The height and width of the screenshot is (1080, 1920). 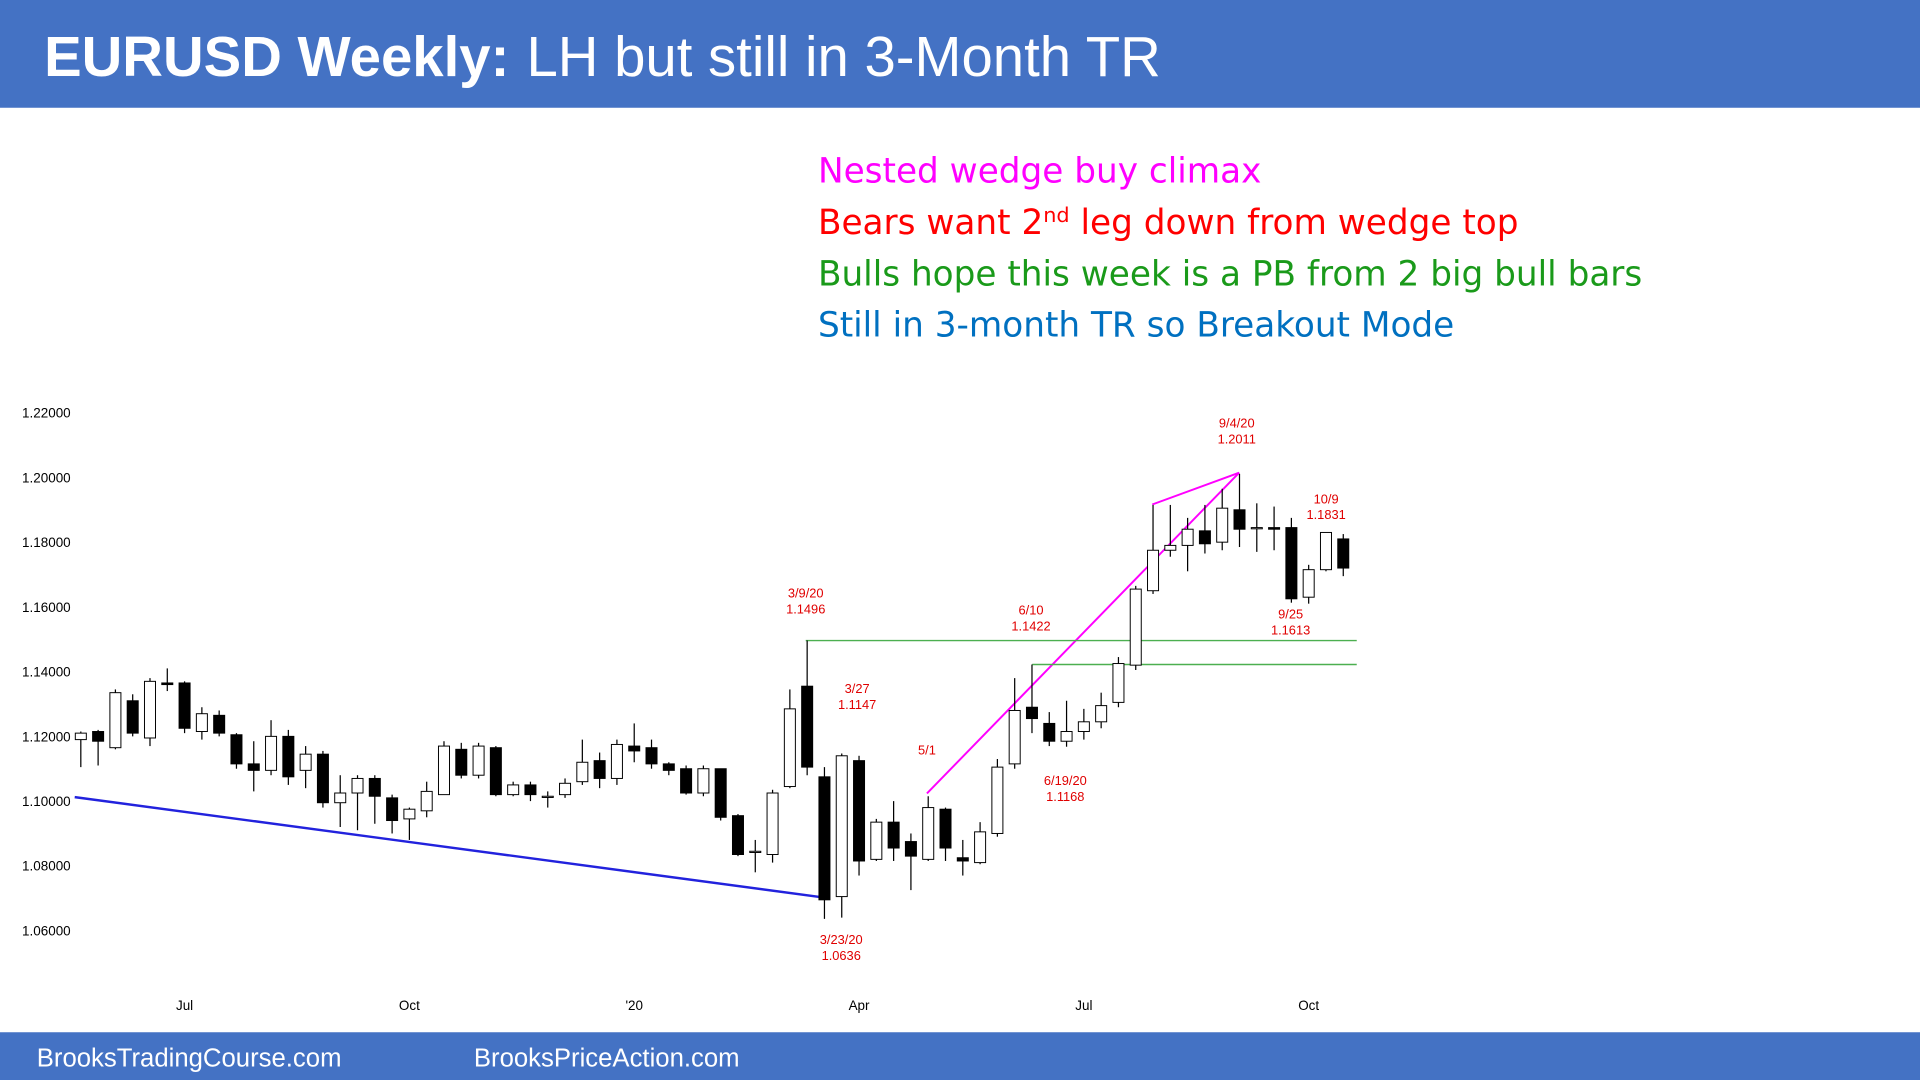 I want to click on title: EURUSD Weekly: LH but still in 3-Month TR, so click(x=602, y=56).